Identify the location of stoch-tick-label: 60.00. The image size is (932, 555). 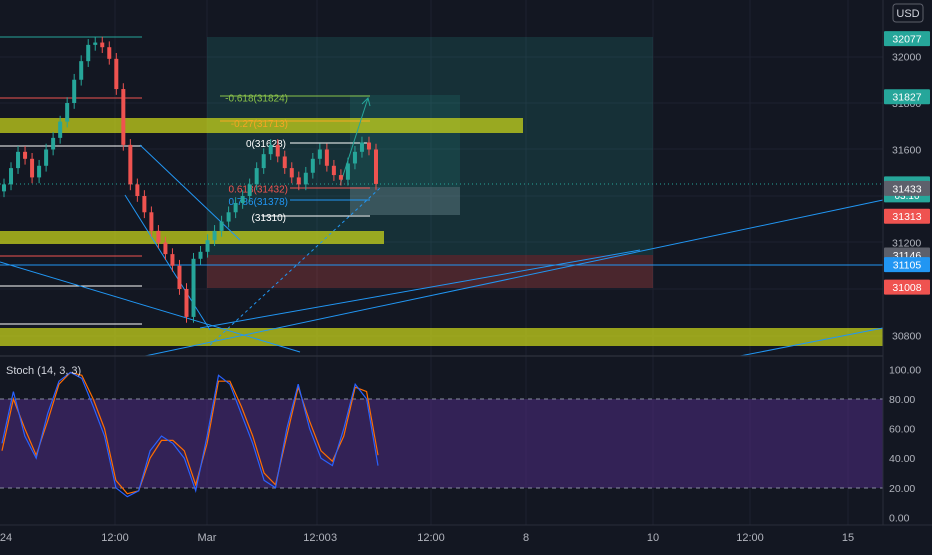
(902, 430).